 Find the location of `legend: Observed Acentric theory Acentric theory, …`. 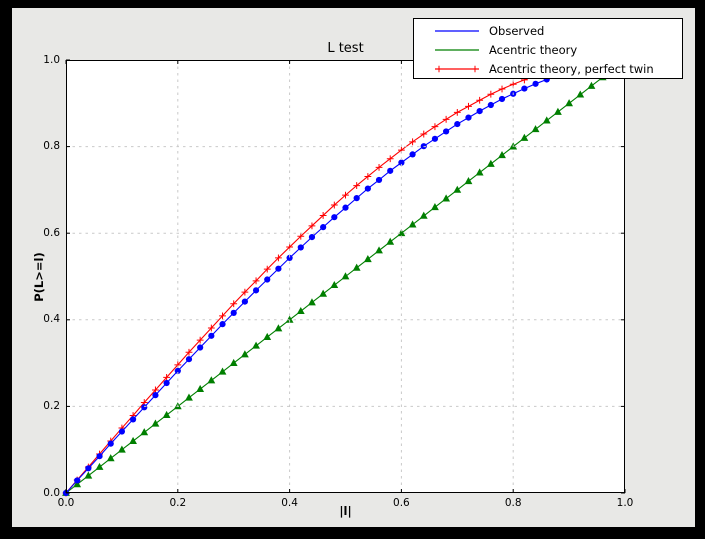

legend: Observed Acentric theory Acentric theory, … is located at coordinates (548, 48).